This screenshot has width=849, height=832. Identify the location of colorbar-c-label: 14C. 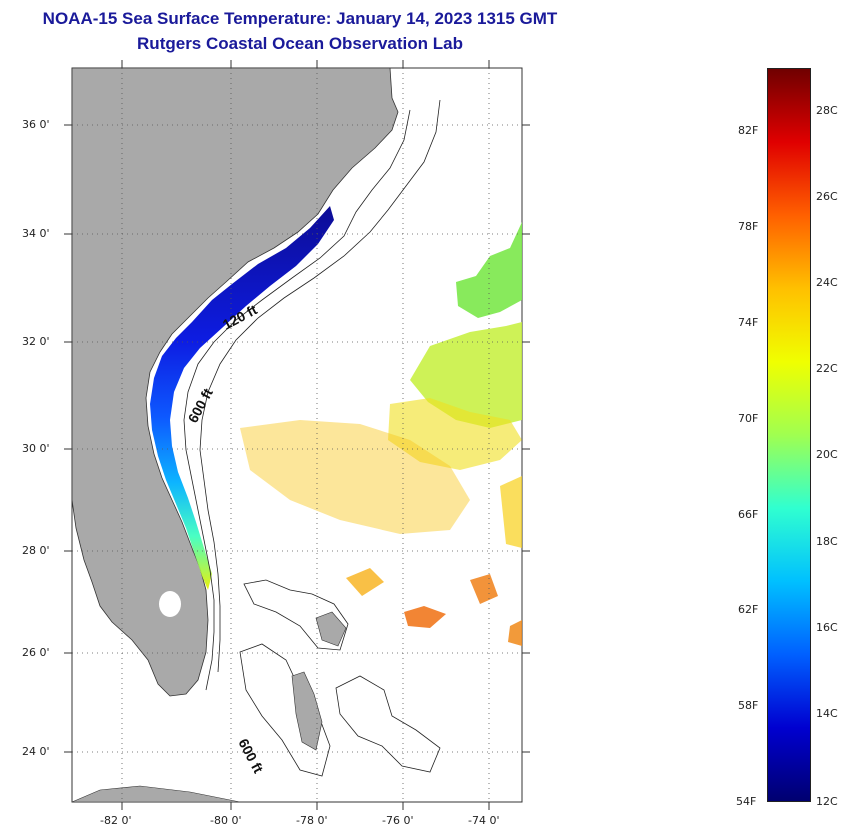
(827, 713).